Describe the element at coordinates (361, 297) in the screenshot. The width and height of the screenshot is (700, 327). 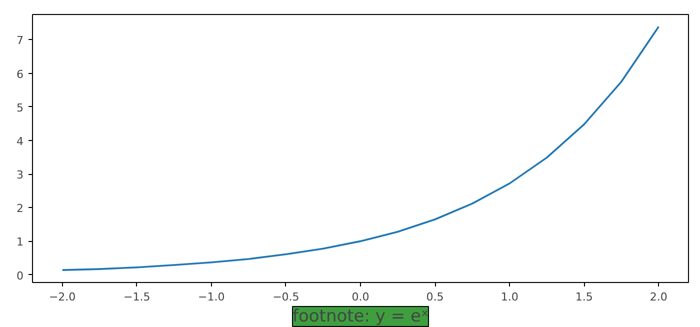
I see `x-tick-label: 0.0` at that location.